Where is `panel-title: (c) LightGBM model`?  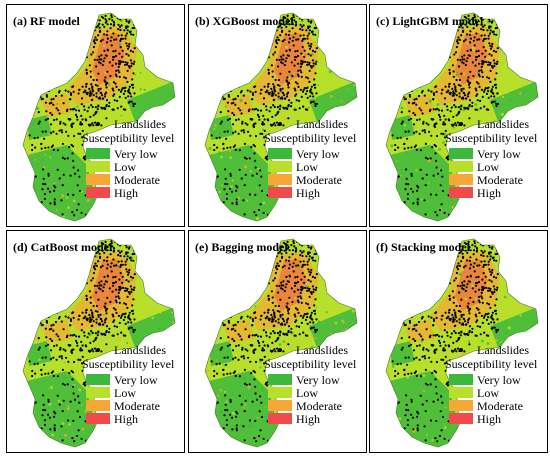
panel-title: (c) LightGBM model is located at coordinates (430, 21).